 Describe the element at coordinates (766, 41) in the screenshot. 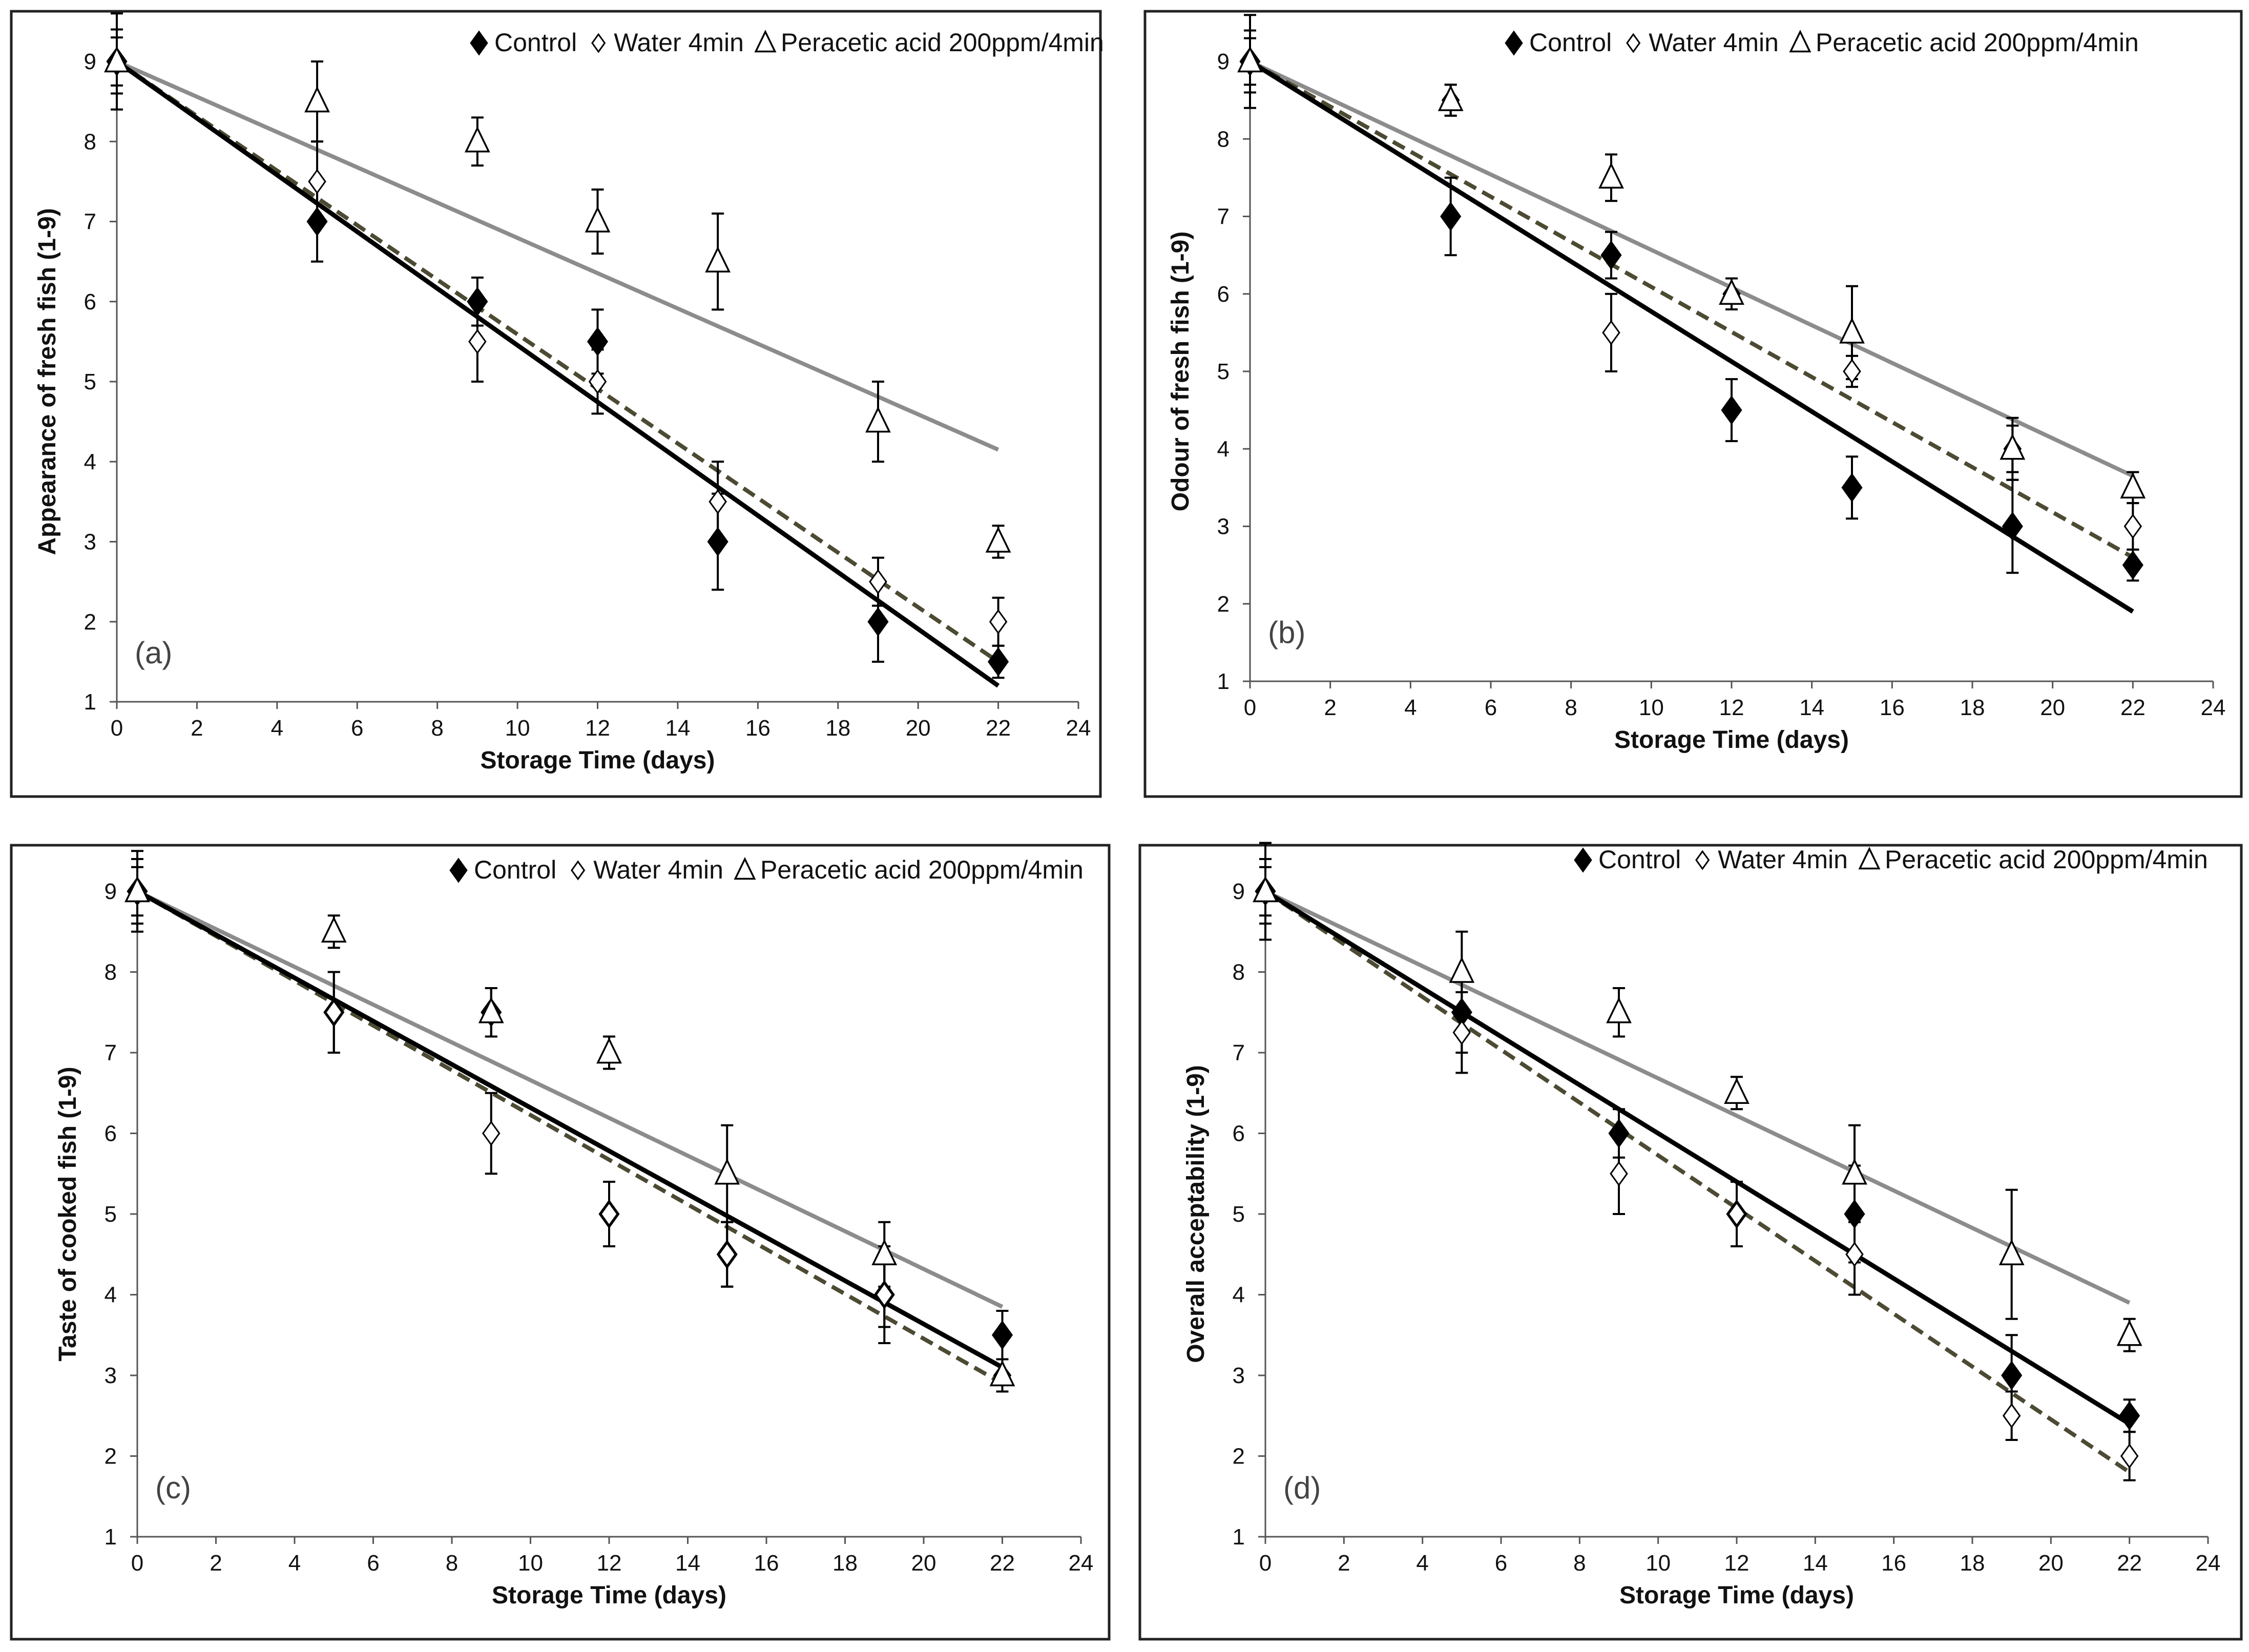

I see `legend-marker-paa` at that location.